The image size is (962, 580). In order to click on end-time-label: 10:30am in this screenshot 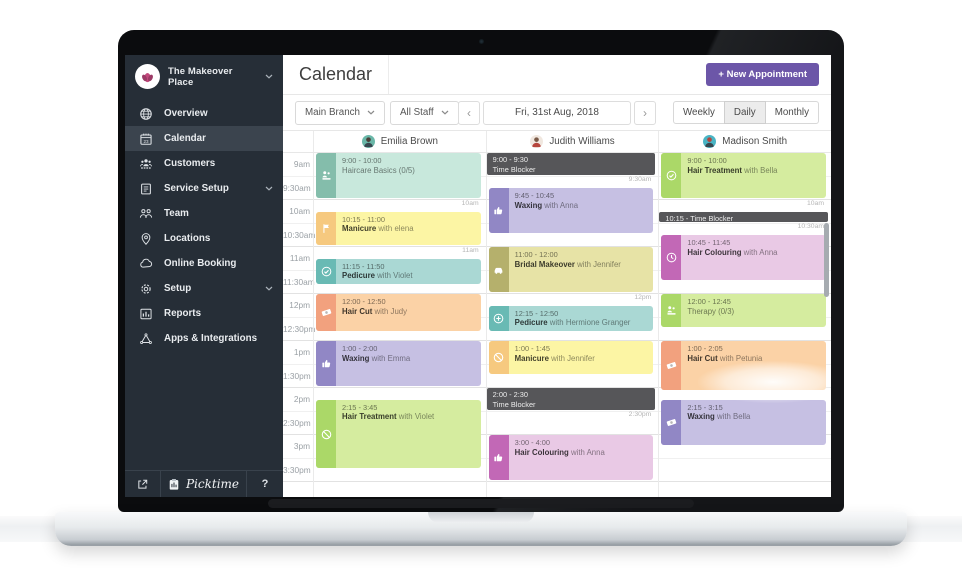, I will do `click(811, 226)`.